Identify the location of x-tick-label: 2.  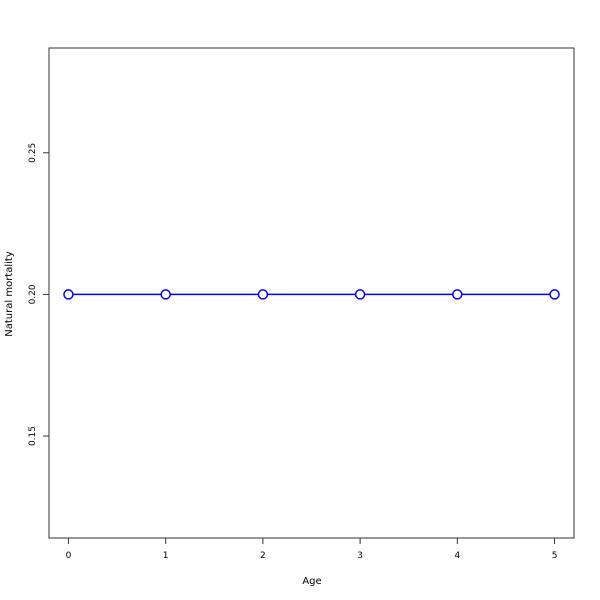
(263, 556).